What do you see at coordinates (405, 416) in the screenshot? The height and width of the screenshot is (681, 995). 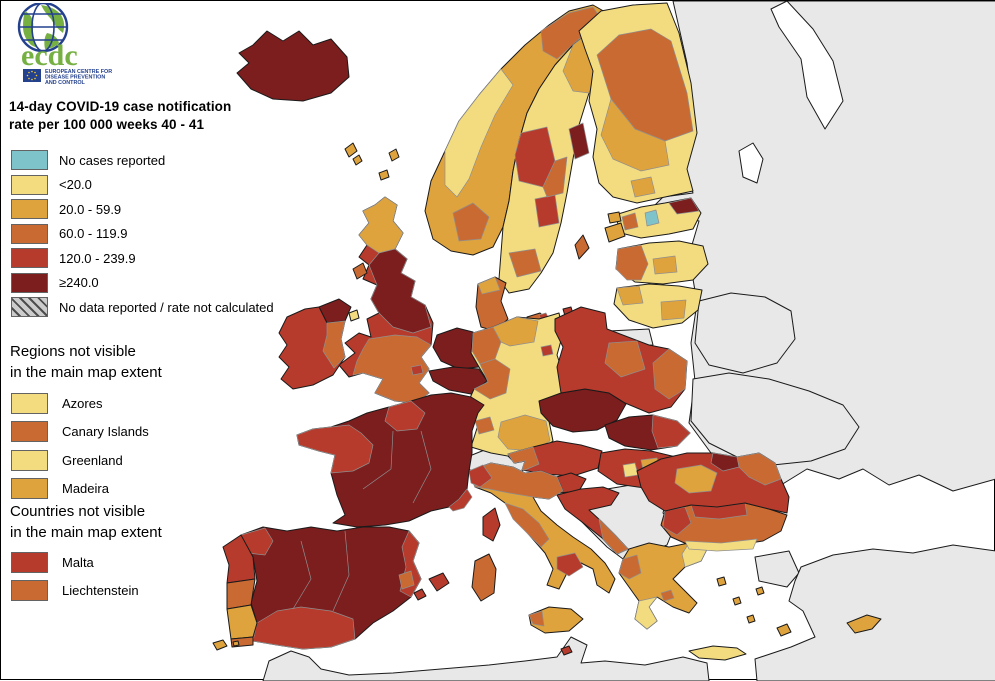 I see `map-region-france-north` at bounding box center [405, 416].